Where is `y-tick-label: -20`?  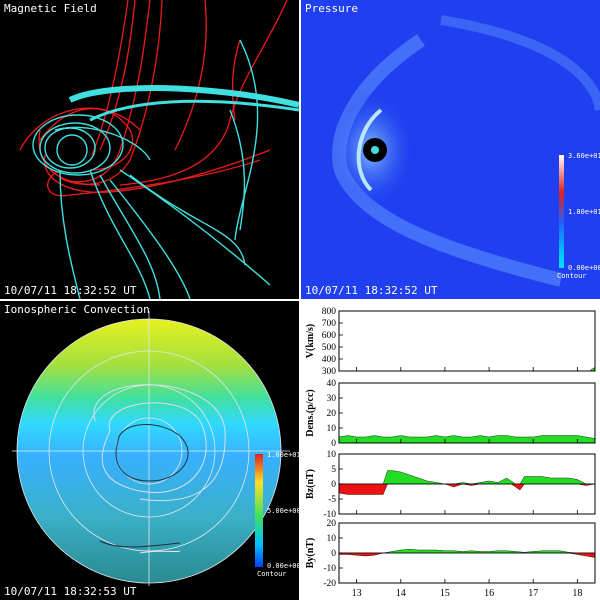 y-tick-label: -20 is located at coordinates (329, 584).